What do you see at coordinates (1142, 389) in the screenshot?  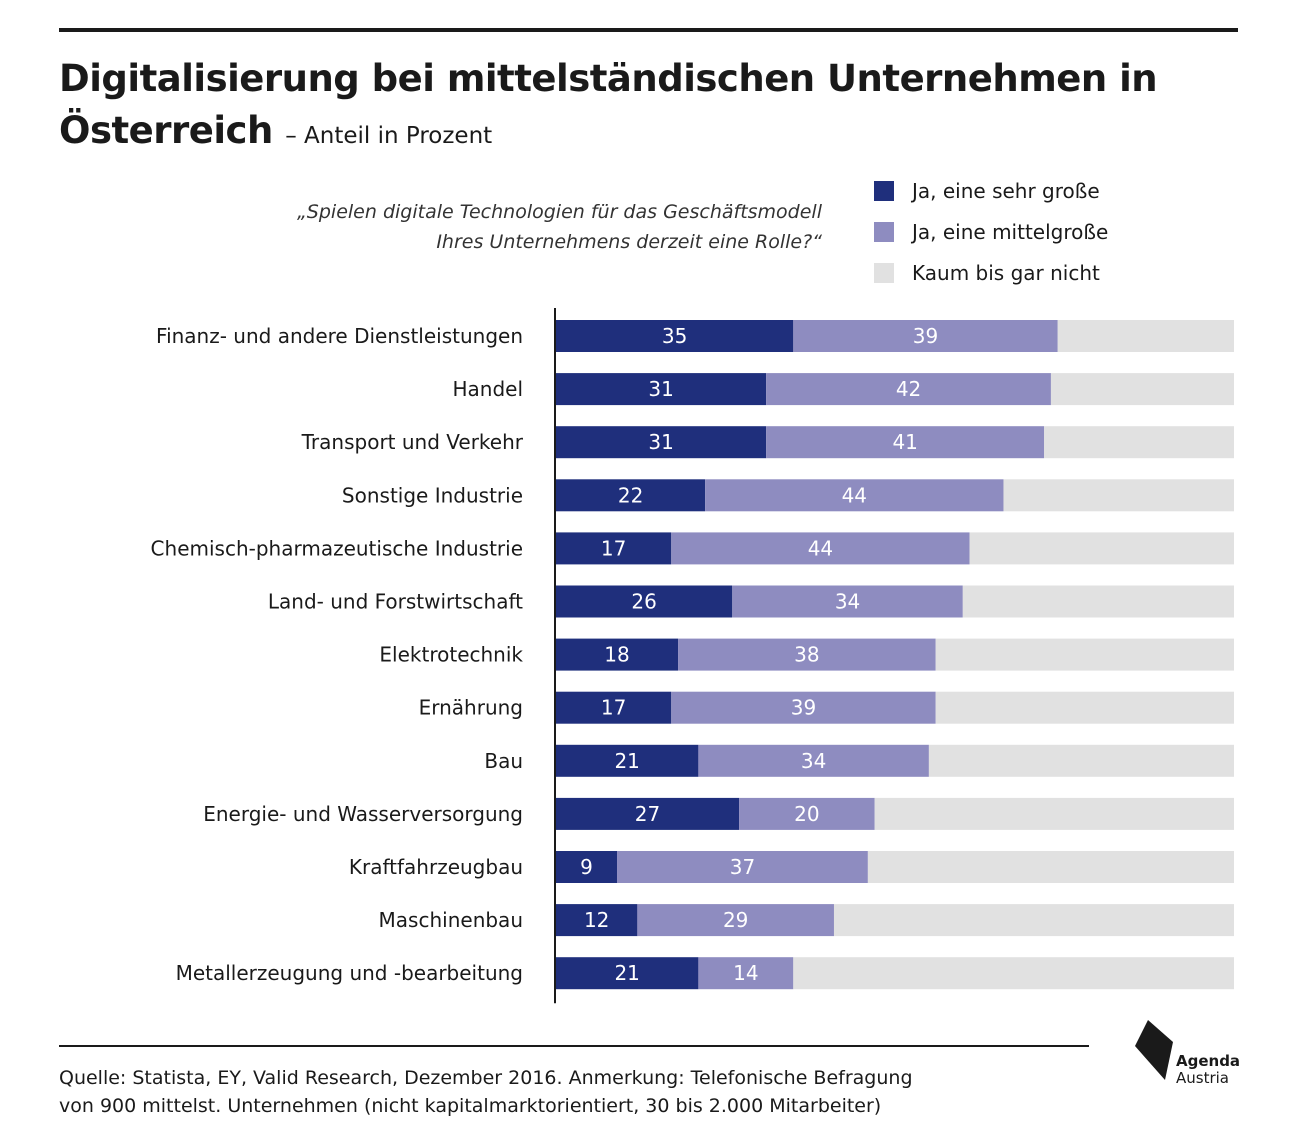 I see `bar-hardly-handel` at bounding box center [1142, 389].